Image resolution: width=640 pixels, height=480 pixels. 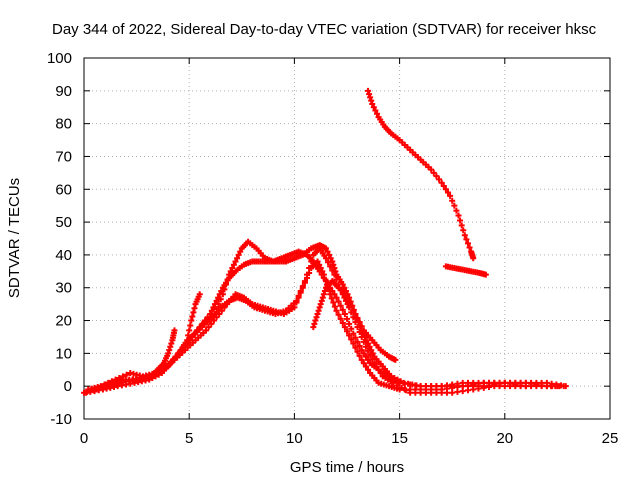 What do you see at coordinates (189, 438) in the screenshot?
I see `x-tick-label: 5` at bounding box center [189, 438].